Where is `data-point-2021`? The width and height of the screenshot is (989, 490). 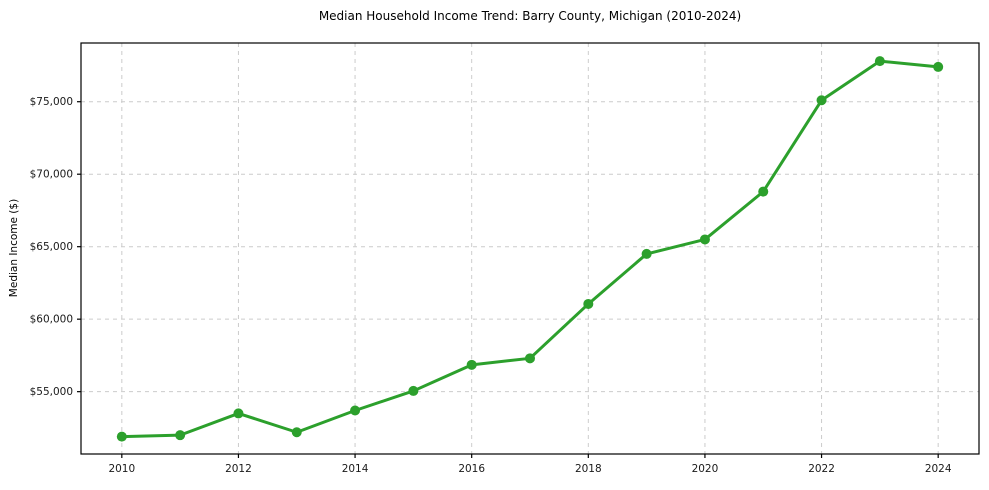 data-point-2021 is located at coordinates (763, 191).